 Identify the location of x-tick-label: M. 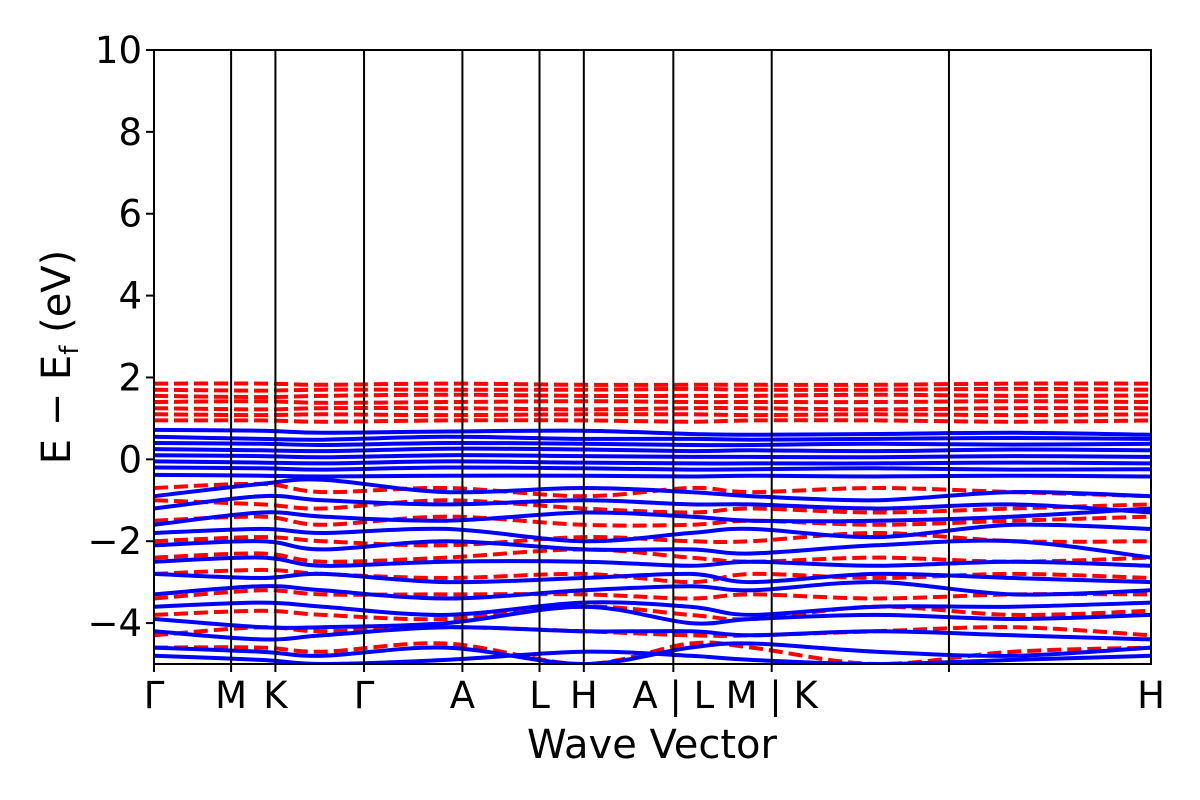
(231, 695).